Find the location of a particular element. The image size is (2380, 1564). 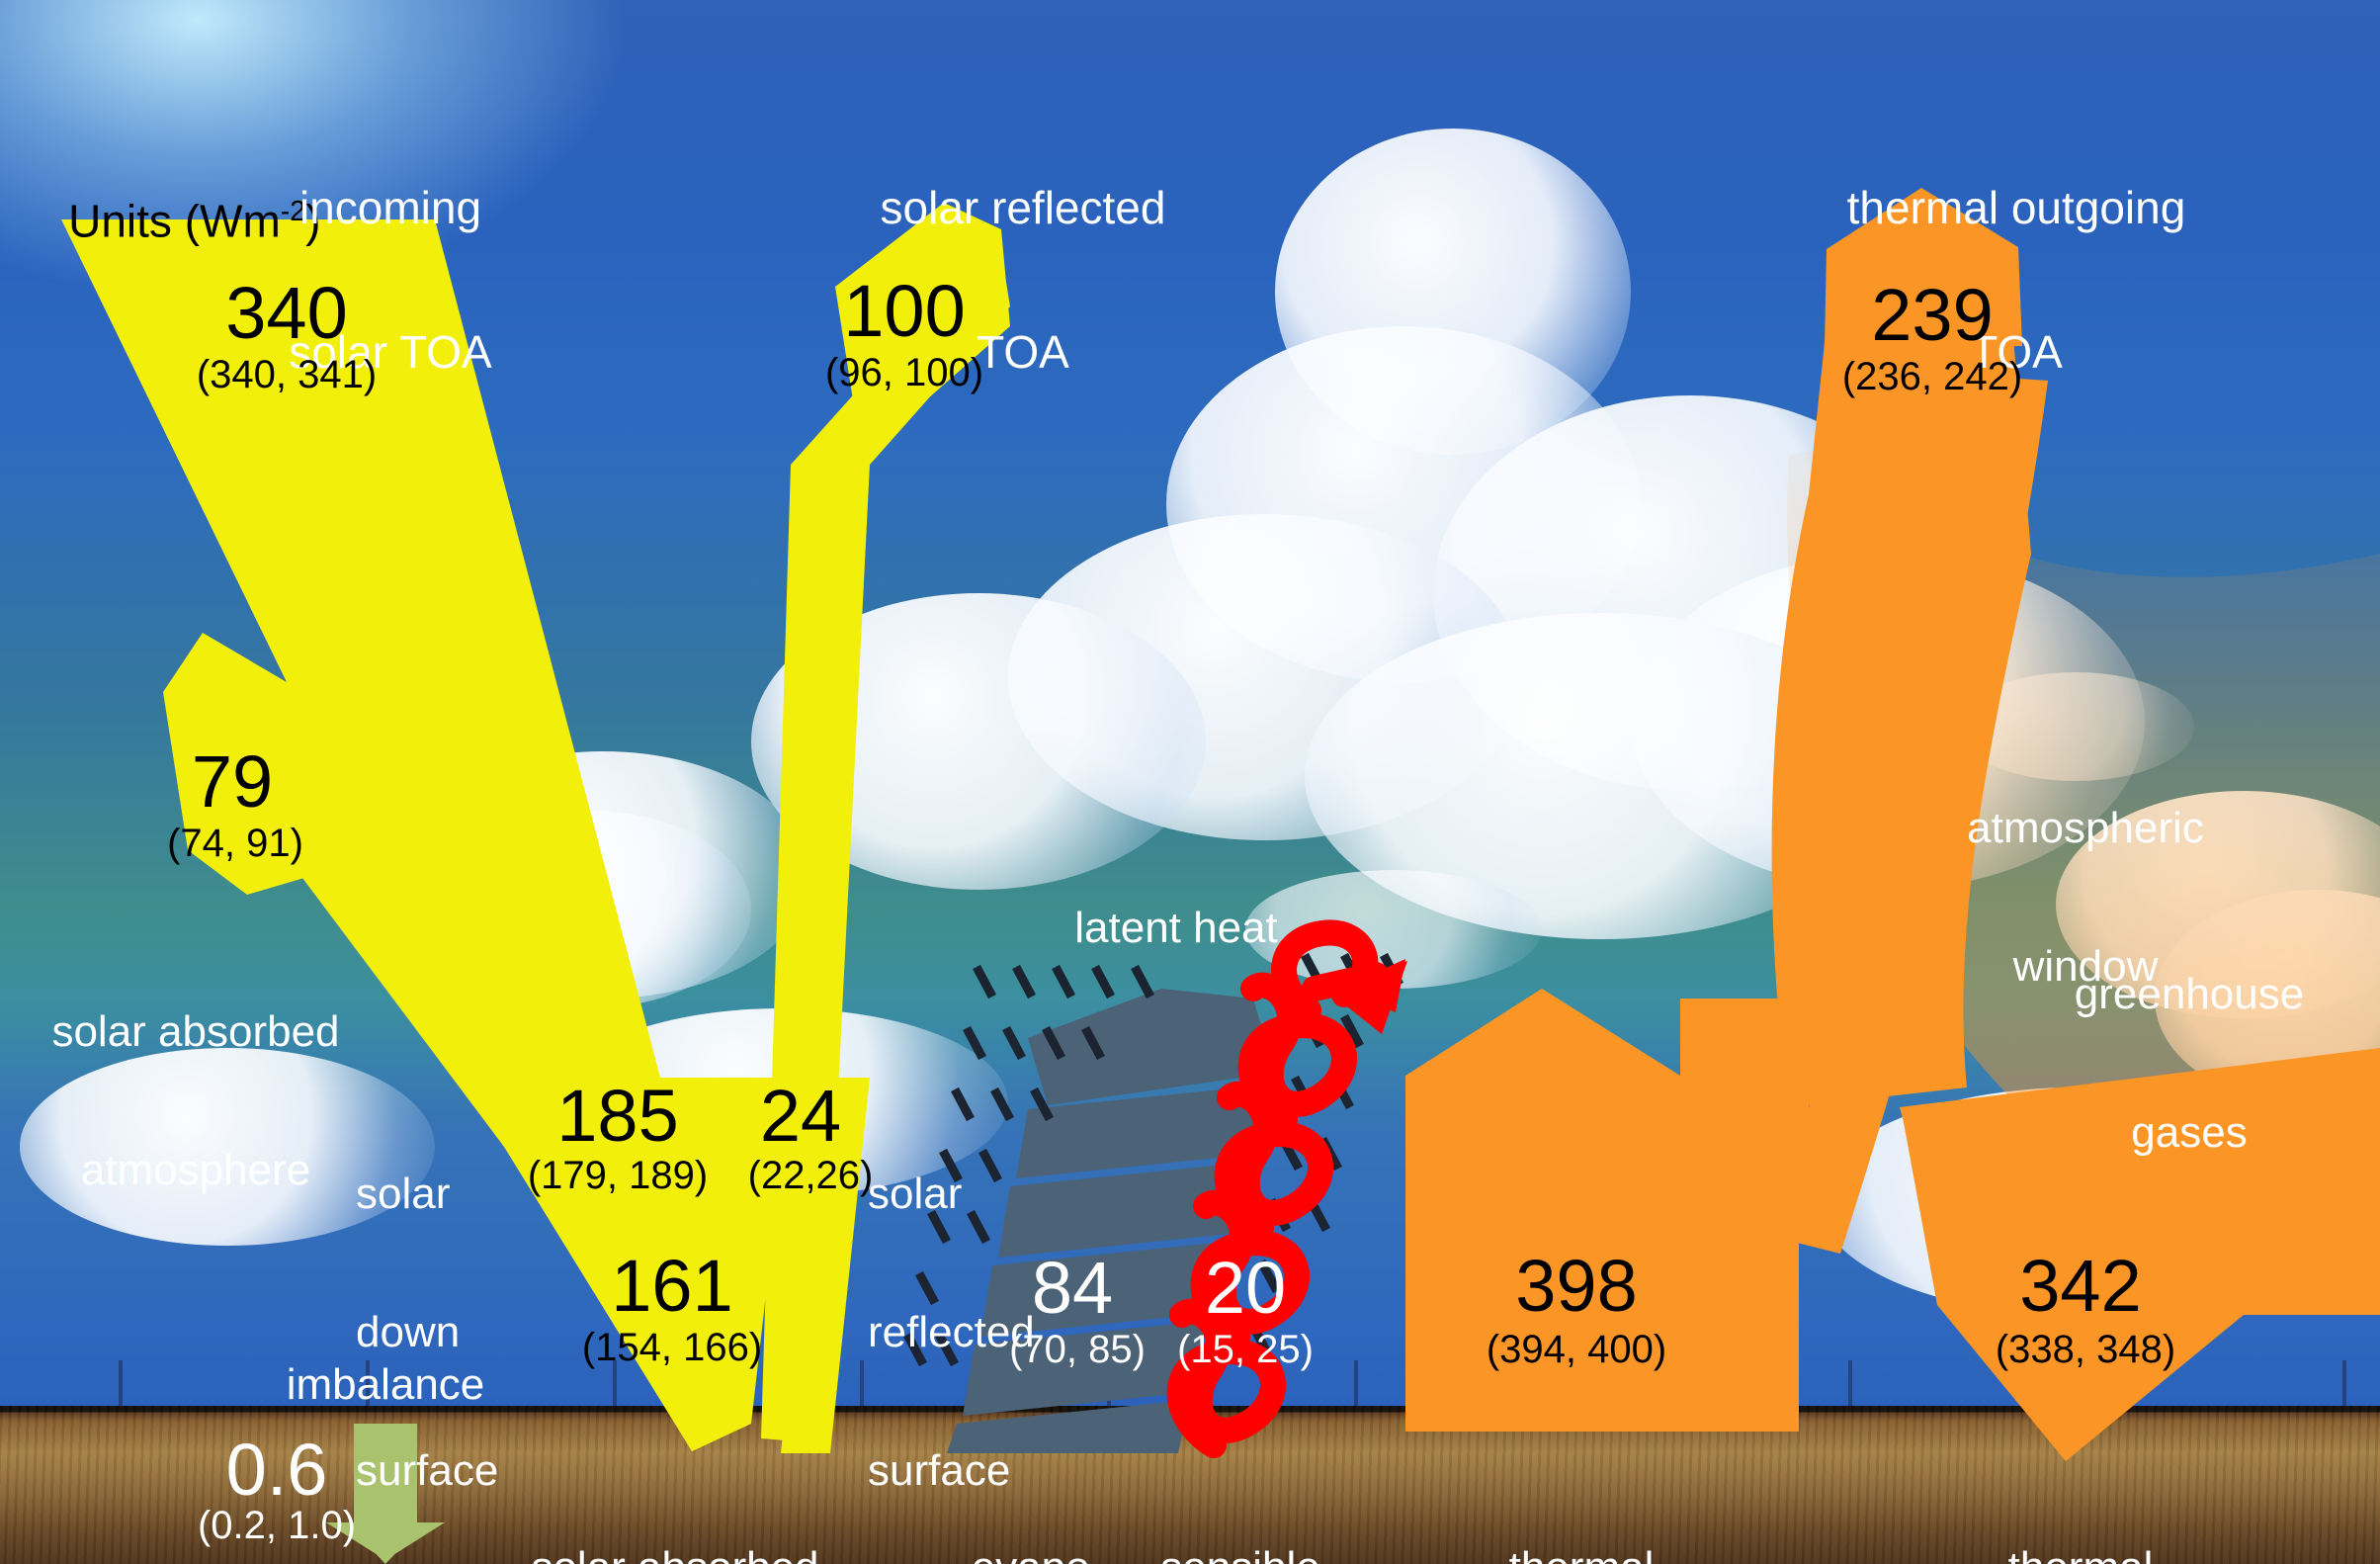

solar-reflected-surface-riser is located at coordinates (825, 1265).